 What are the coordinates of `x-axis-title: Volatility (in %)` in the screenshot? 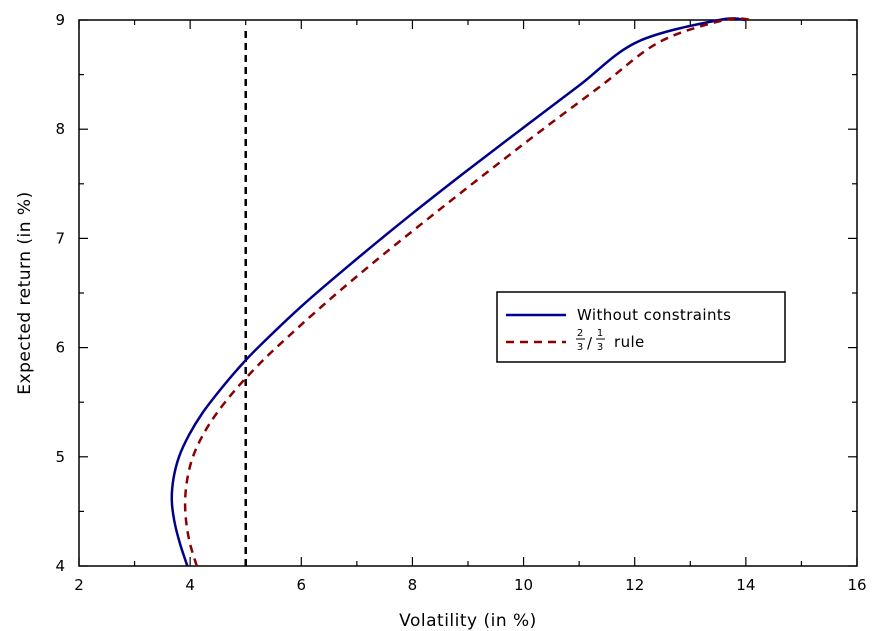 It's located at (468, 621).